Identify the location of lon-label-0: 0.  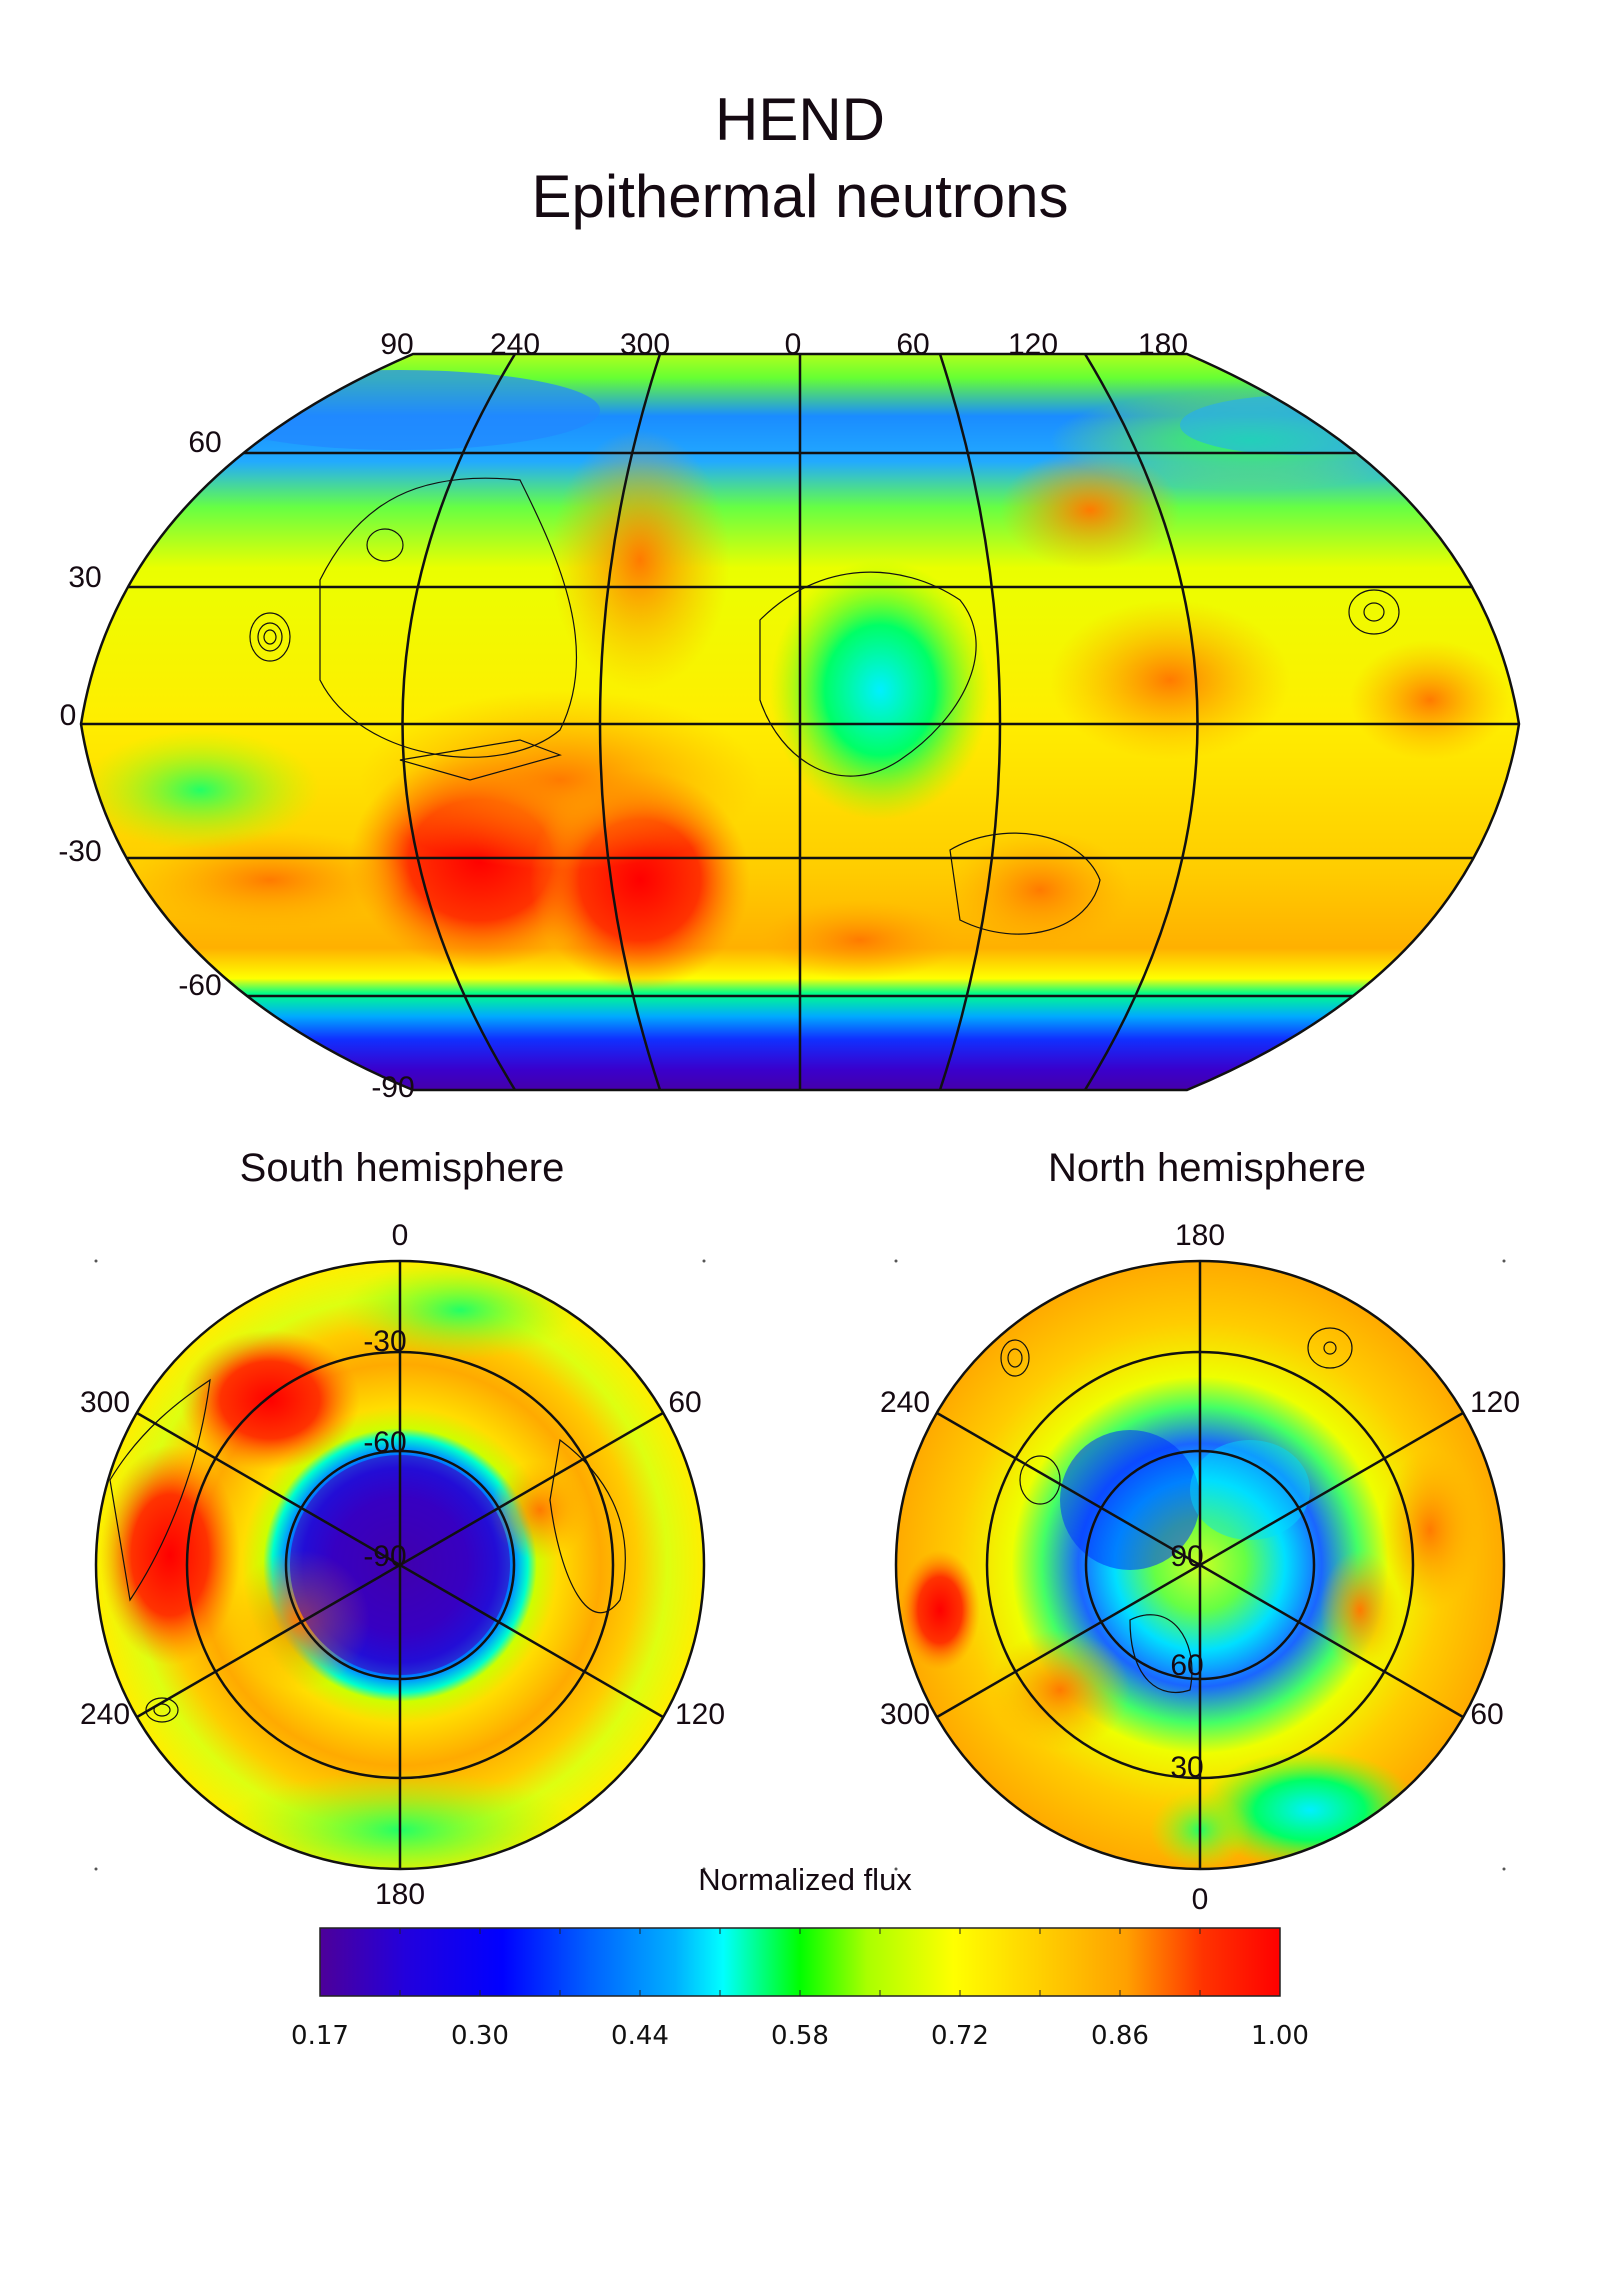
(793, 344).